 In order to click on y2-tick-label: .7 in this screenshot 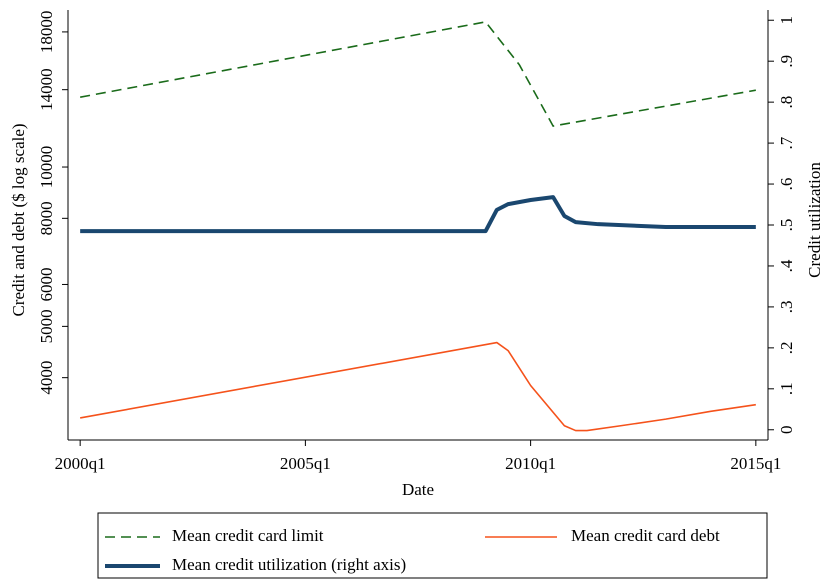, I will do `click(786, 142)`.